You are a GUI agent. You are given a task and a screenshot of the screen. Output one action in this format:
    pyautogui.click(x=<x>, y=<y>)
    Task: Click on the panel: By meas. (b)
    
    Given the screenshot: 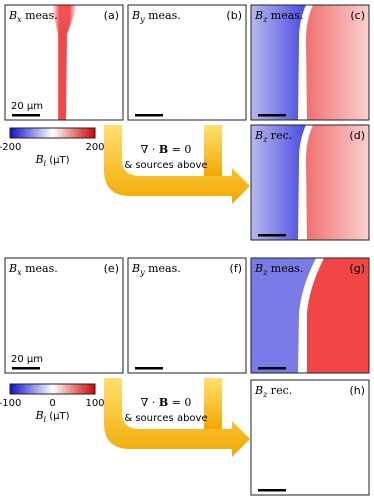 What is the action you would take?
    pyautogui.click(x=187, y=62)
    